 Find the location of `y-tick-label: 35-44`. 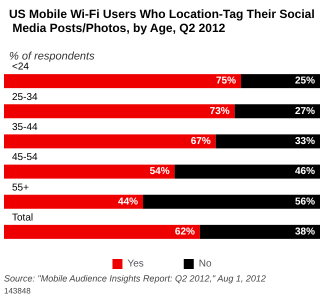

y-tick-label: 35-44 is located at coordinates (25, 127).